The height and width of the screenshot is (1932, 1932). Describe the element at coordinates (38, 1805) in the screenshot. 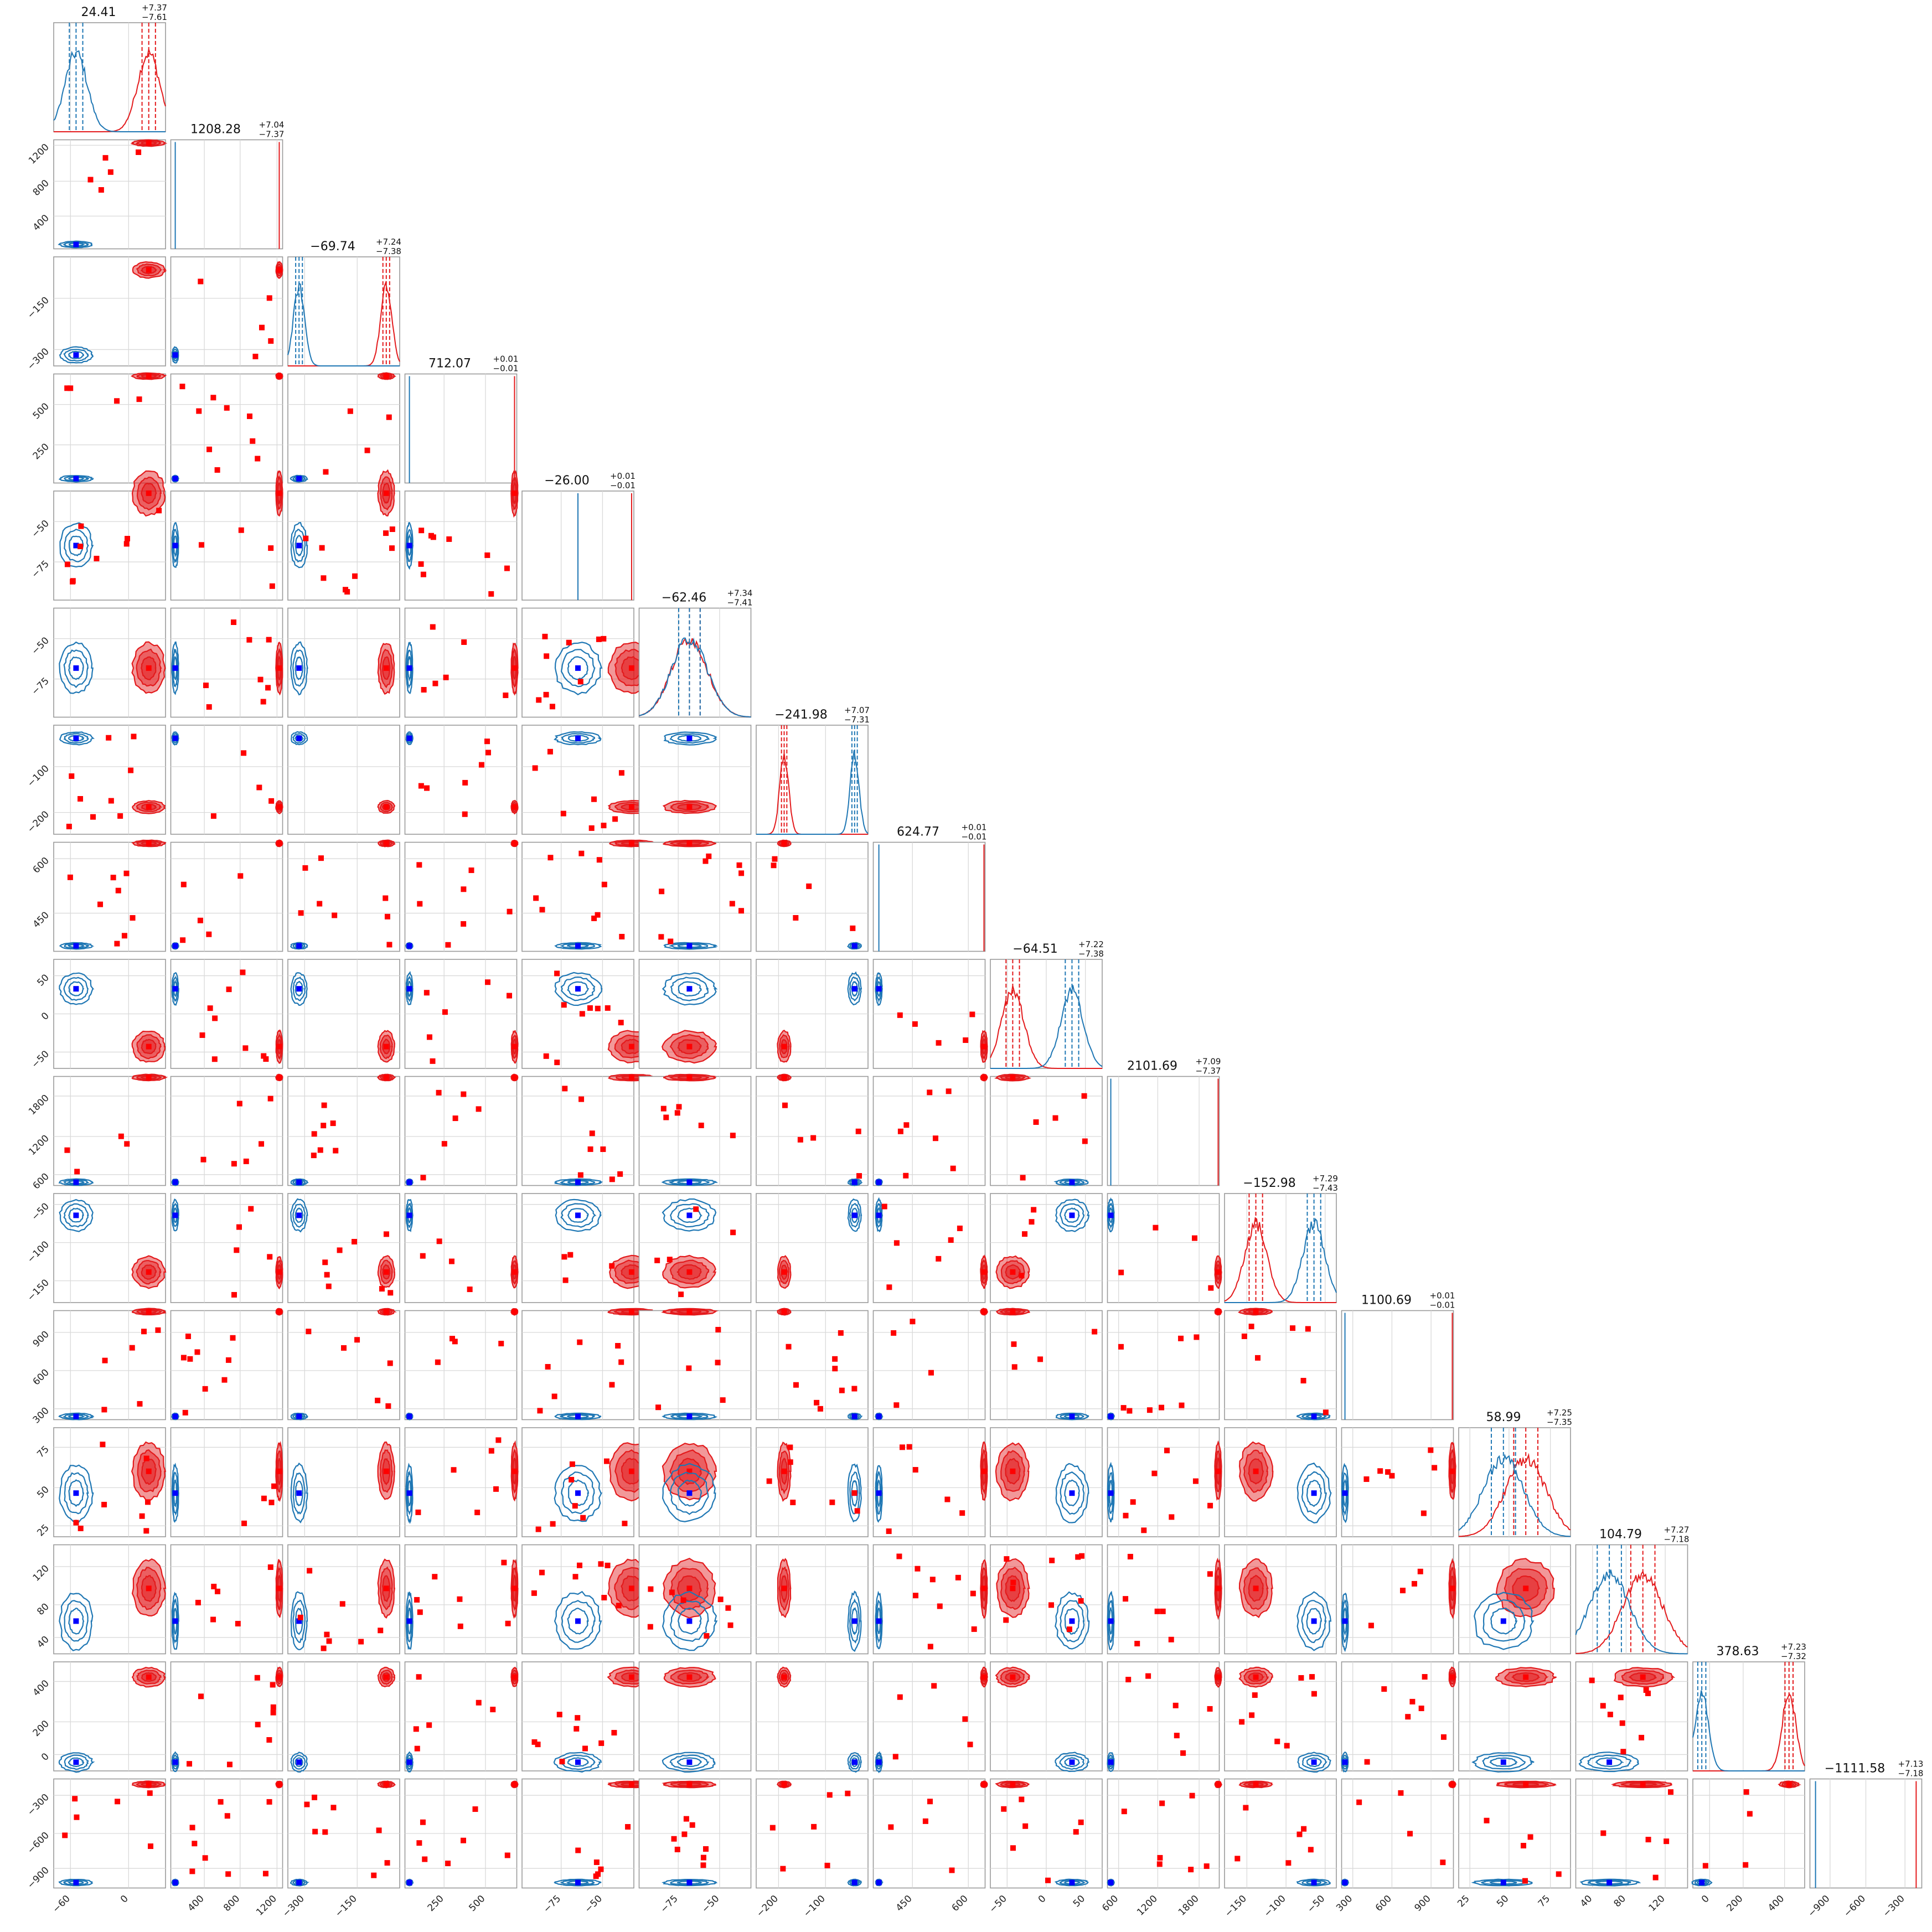

I see `y-tick-label: −300` at that location.